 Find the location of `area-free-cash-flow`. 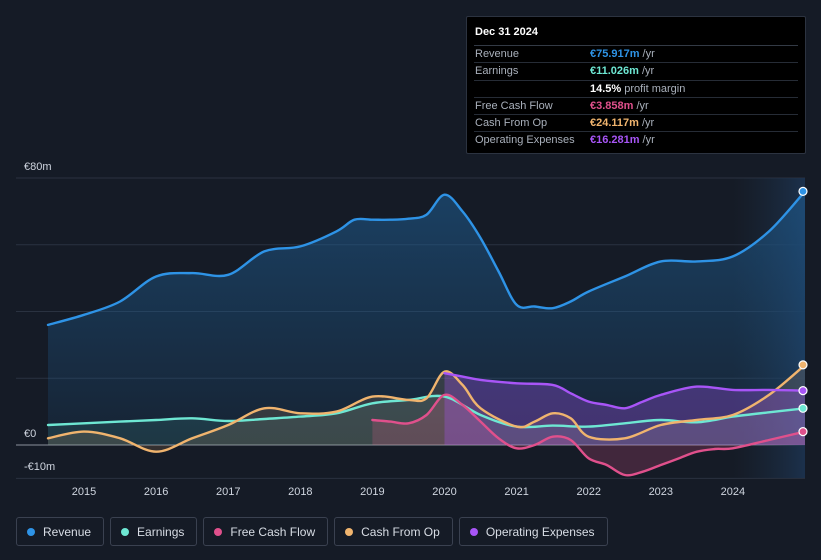

area-free-cash-flow is located at coordinates (588, 435).